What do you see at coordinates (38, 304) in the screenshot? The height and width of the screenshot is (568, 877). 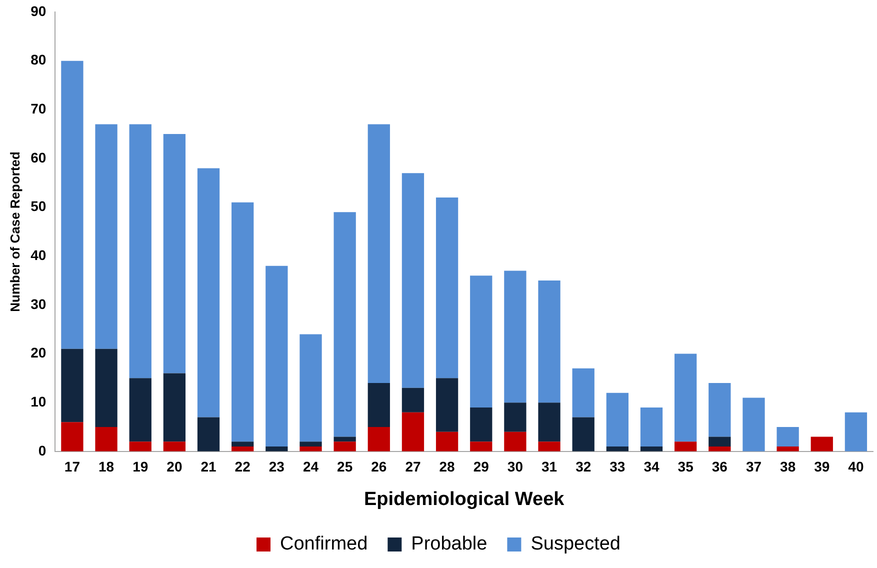 I see `y-tick-label: 30` at bounding box center [38, 304].